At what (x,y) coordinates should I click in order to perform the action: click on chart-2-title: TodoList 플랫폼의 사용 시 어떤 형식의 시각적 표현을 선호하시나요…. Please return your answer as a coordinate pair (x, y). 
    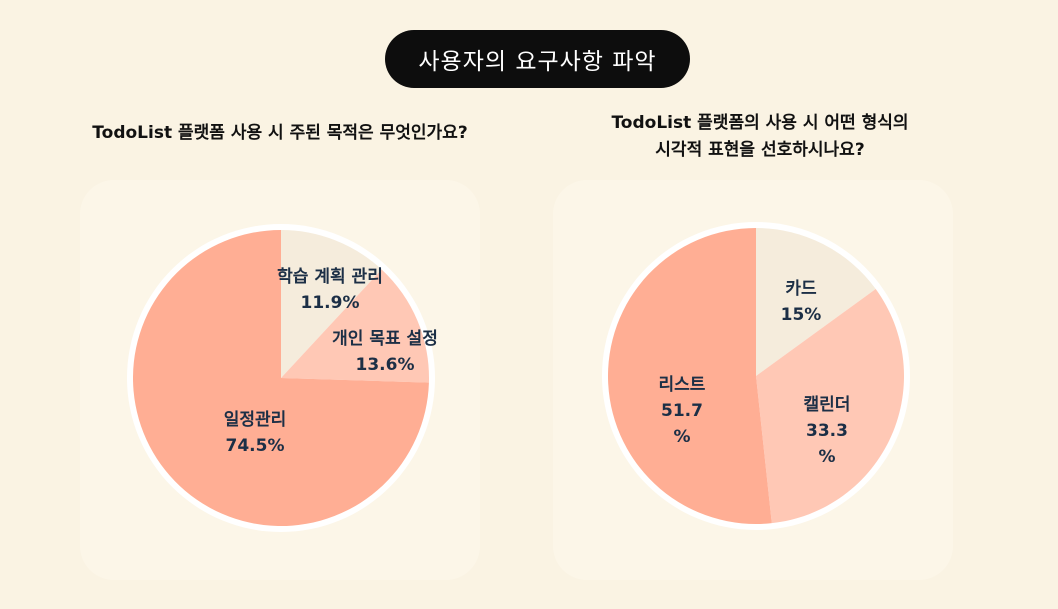
    Looking at the image, I should click on (760, 137).